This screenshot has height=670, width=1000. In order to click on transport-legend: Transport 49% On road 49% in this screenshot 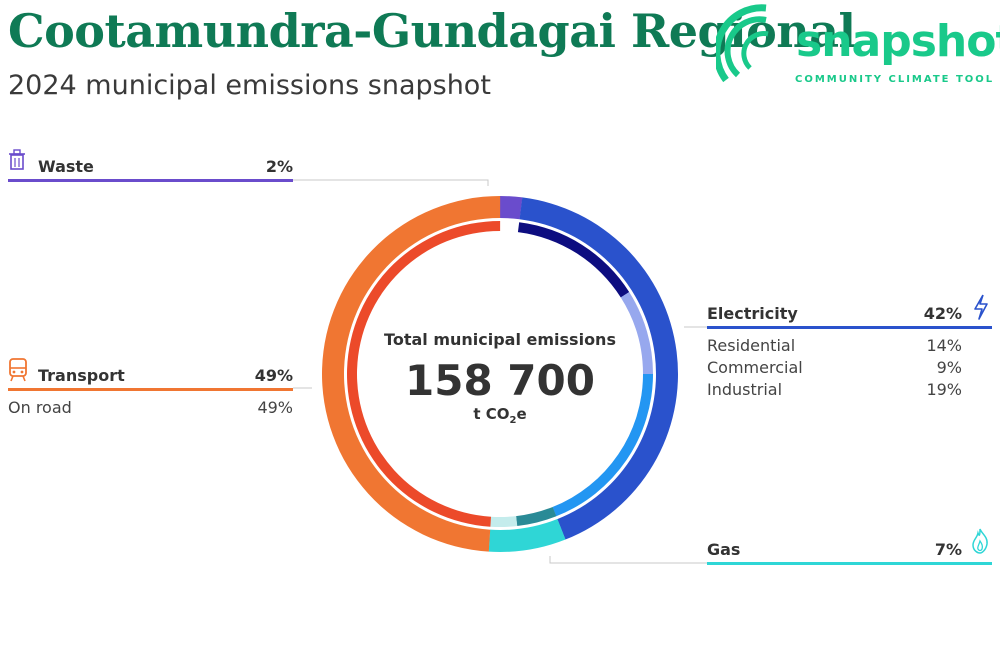, I will do `click(150, 392)`.